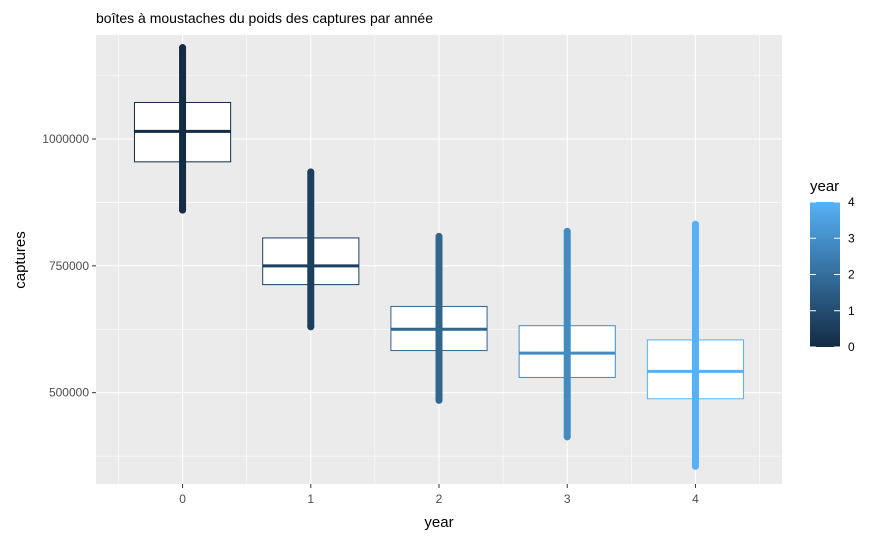 The height and width of the screenshot is (540, 875). What do you see at coordinates (438, 522) in the screenshot?
I see `x-axis-title: year` at bounding box center [438, 522].